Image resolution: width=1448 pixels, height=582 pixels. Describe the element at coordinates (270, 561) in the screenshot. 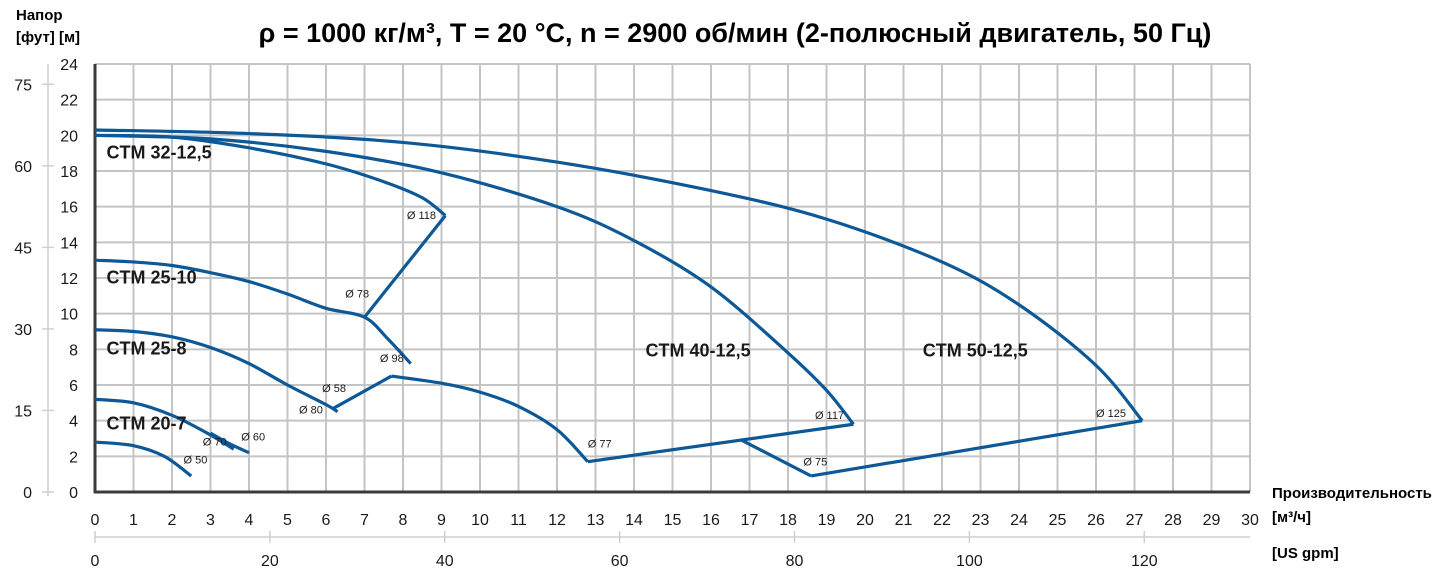

I see `gpm-tick-label: 20` at that location.